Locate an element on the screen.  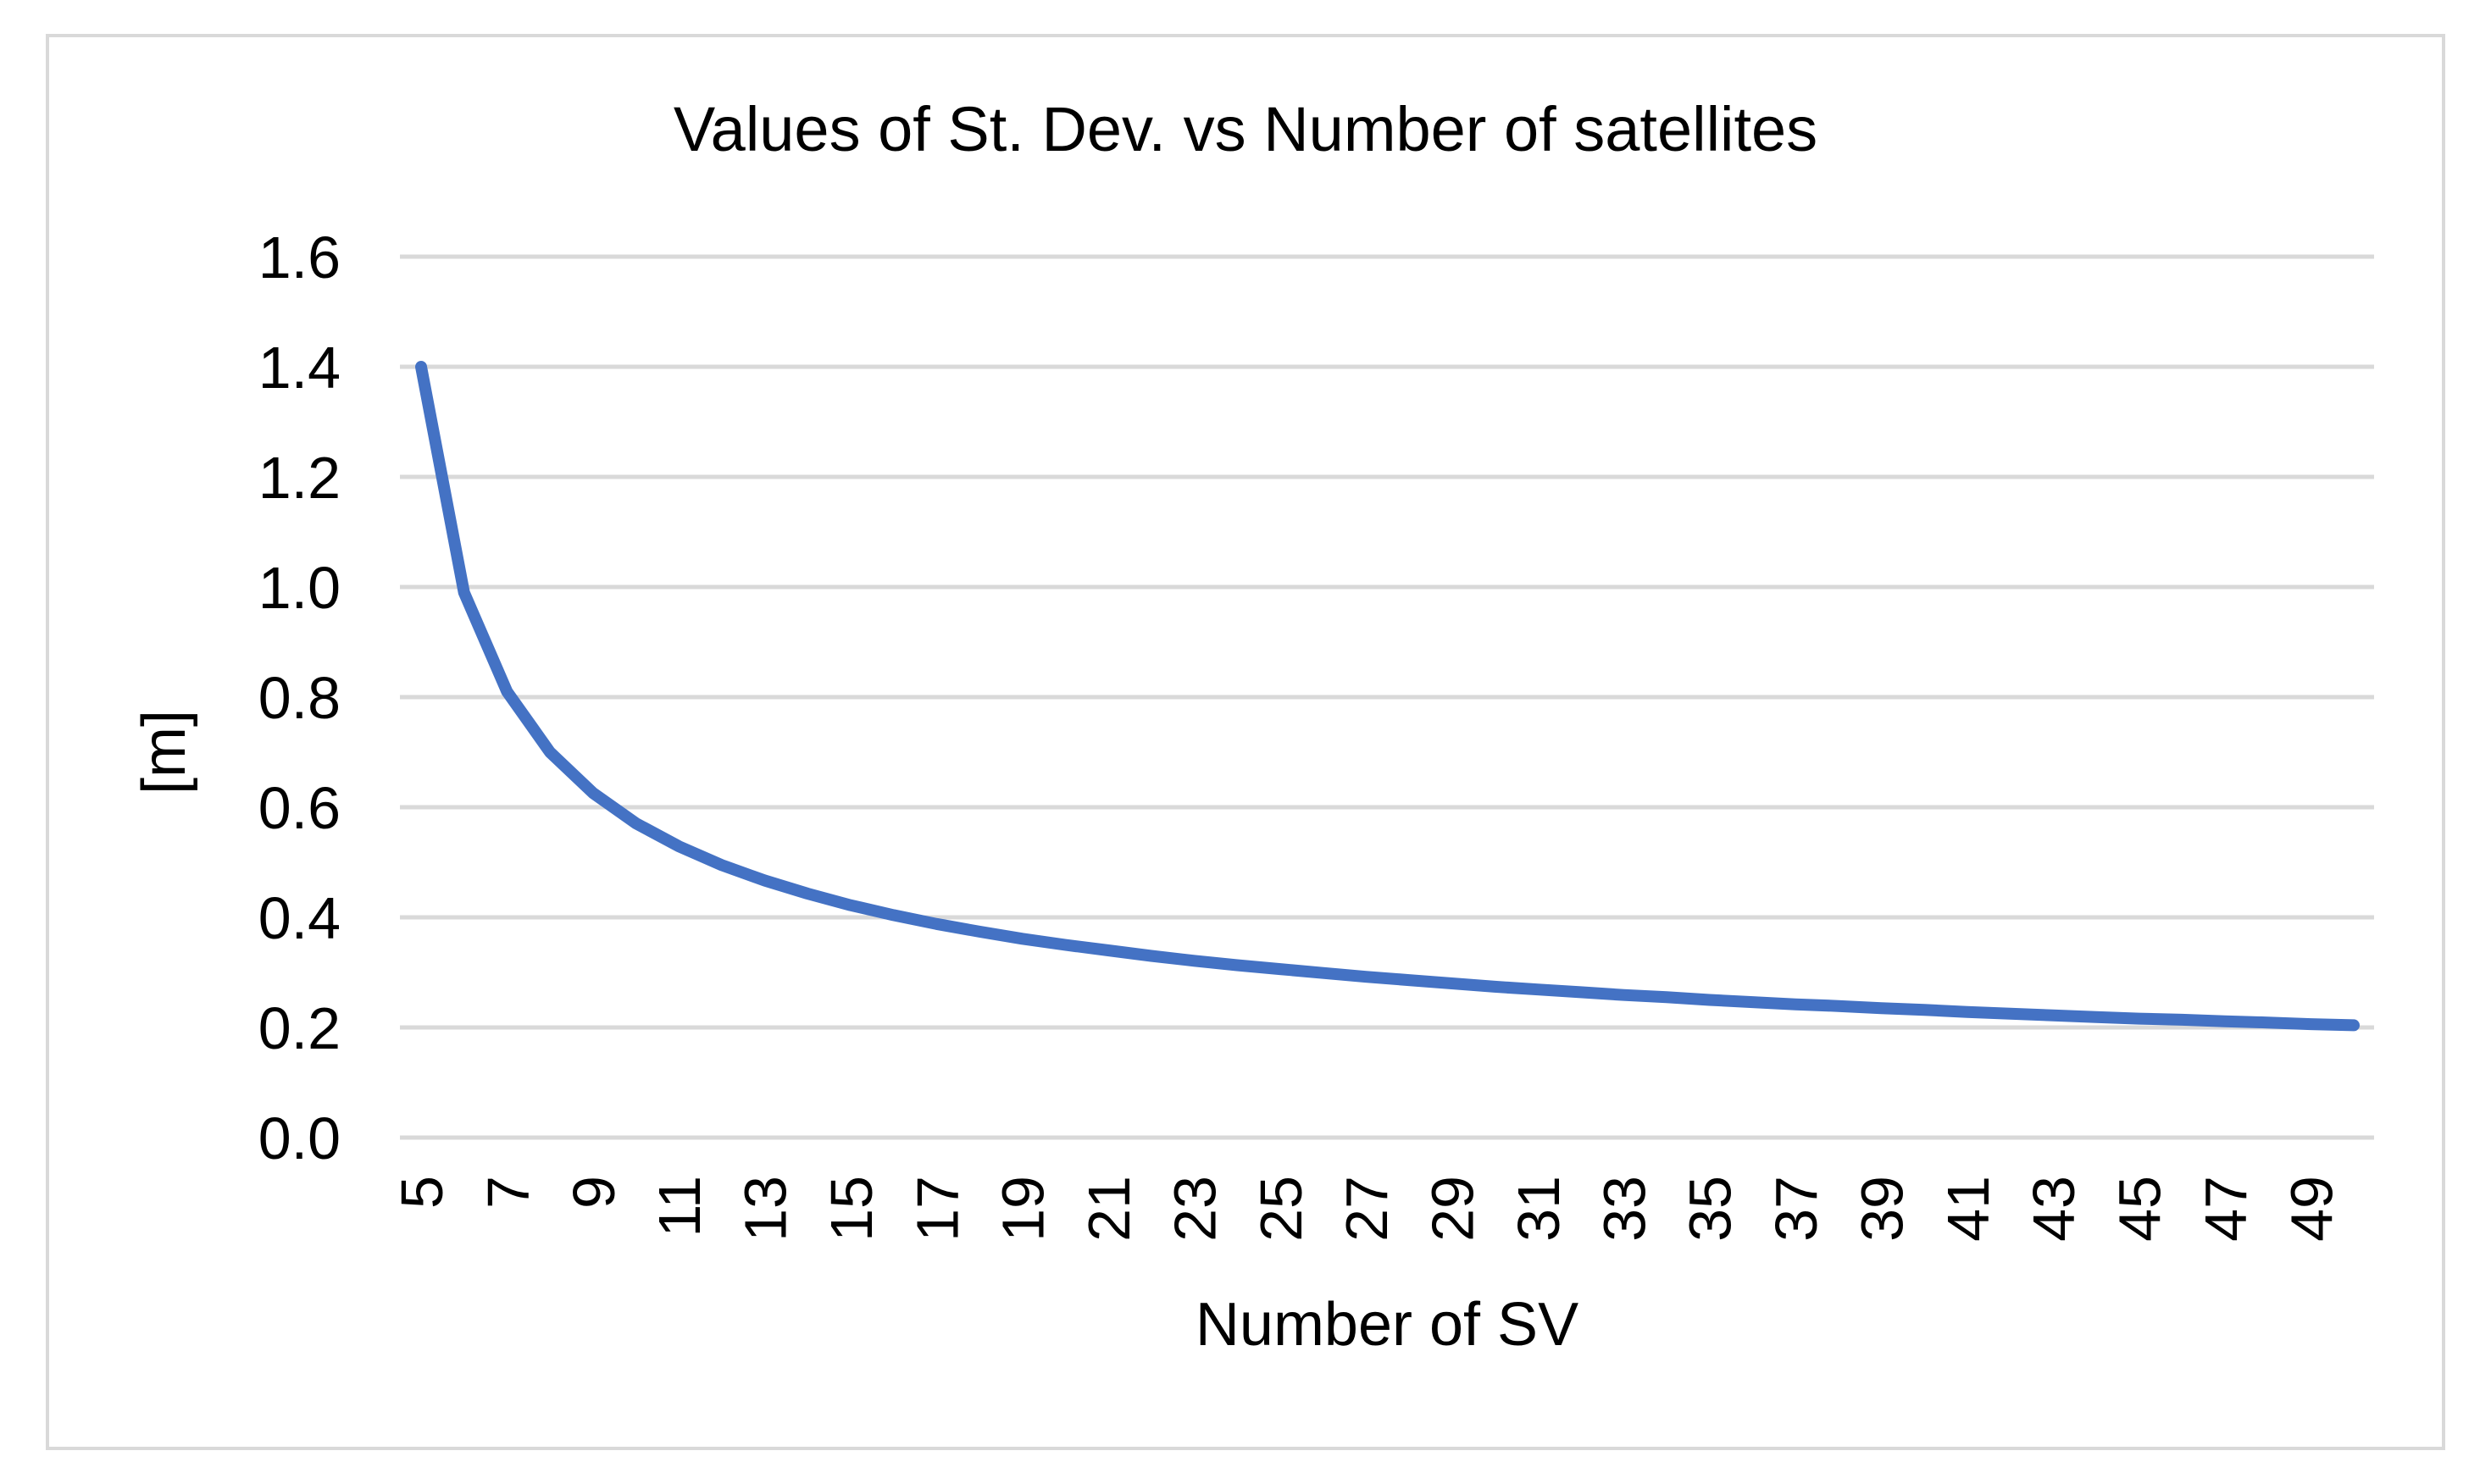
y-axis-ticks: 0.0 0.2 0.4 0.6 0.8 1.0 1.2 1.4 1.6 is located at coordinates (299, 697).